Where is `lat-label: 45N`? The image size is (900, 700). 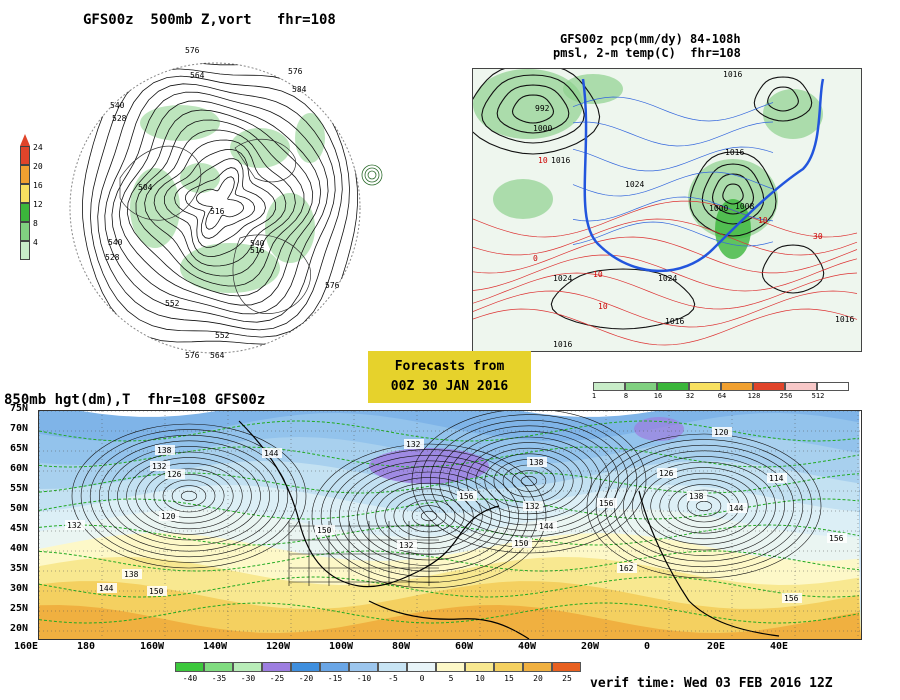
lat-label: 45N is located at coordinates (19, 528).